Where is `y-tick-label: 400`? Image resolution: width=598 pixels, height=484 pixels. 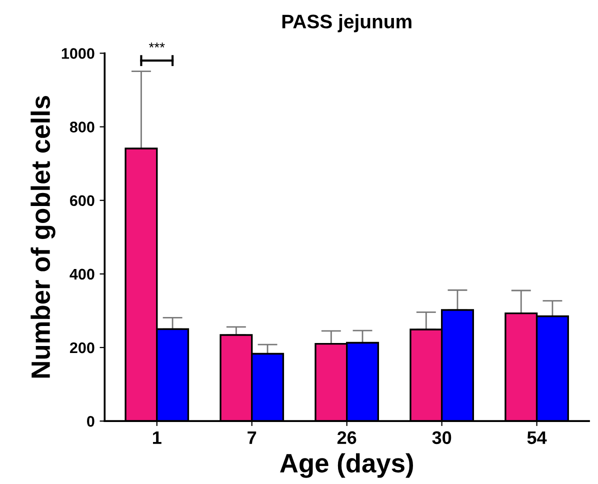 y-tick-label: 400 is located at coordinates (82, 274).